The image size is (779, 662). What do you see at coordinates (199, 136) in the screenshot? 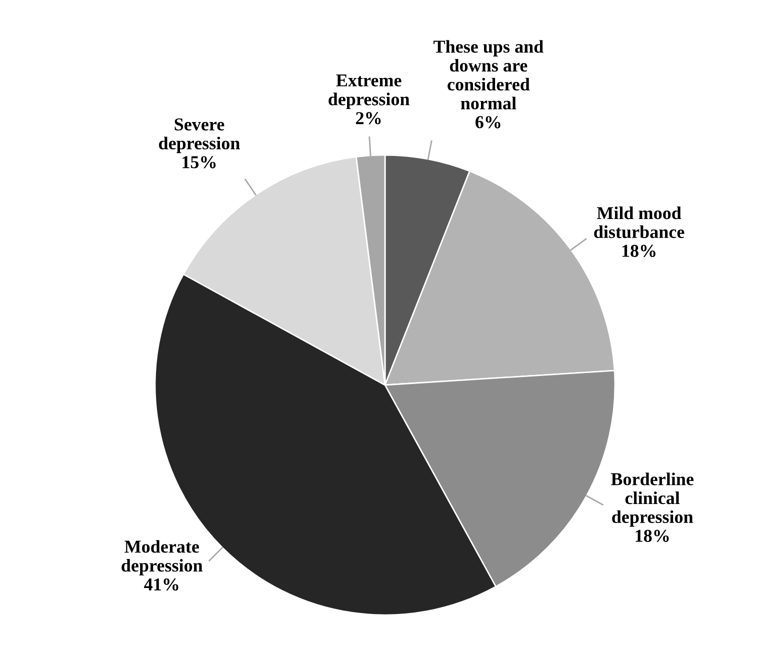
I see `slice-label: Severe depression` at bounding box center [199, 136].